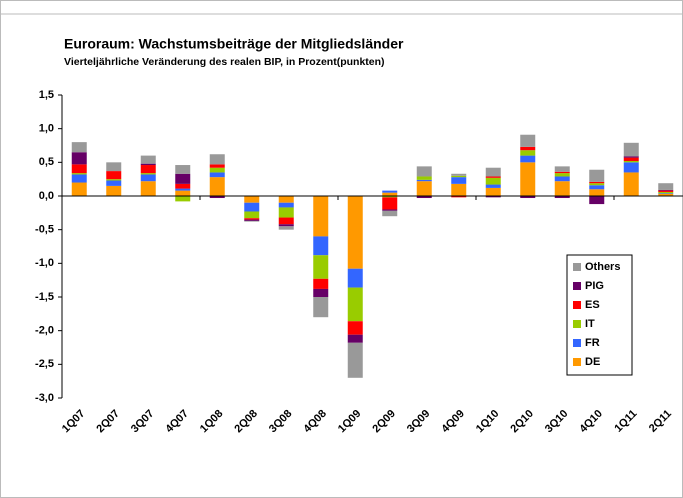 Image resolution: width=683 pixels, height=498 pixels. I want to click on legend-label: Others, so click(602, 267).